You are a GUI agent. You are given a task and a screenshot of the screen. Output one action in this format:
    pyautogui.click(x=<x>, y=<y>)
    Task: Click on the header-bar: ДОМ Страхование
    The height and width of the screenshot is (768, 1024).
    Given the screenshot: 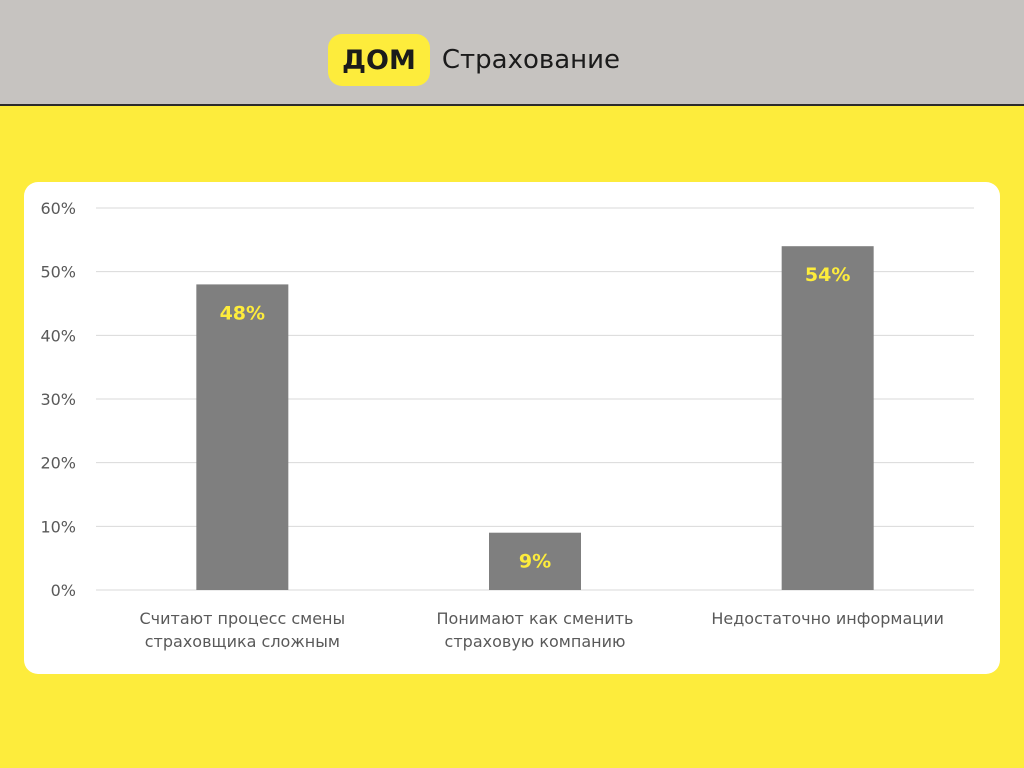 What is the action you would take?
    pyautogui.click(x=512, y=53)
    